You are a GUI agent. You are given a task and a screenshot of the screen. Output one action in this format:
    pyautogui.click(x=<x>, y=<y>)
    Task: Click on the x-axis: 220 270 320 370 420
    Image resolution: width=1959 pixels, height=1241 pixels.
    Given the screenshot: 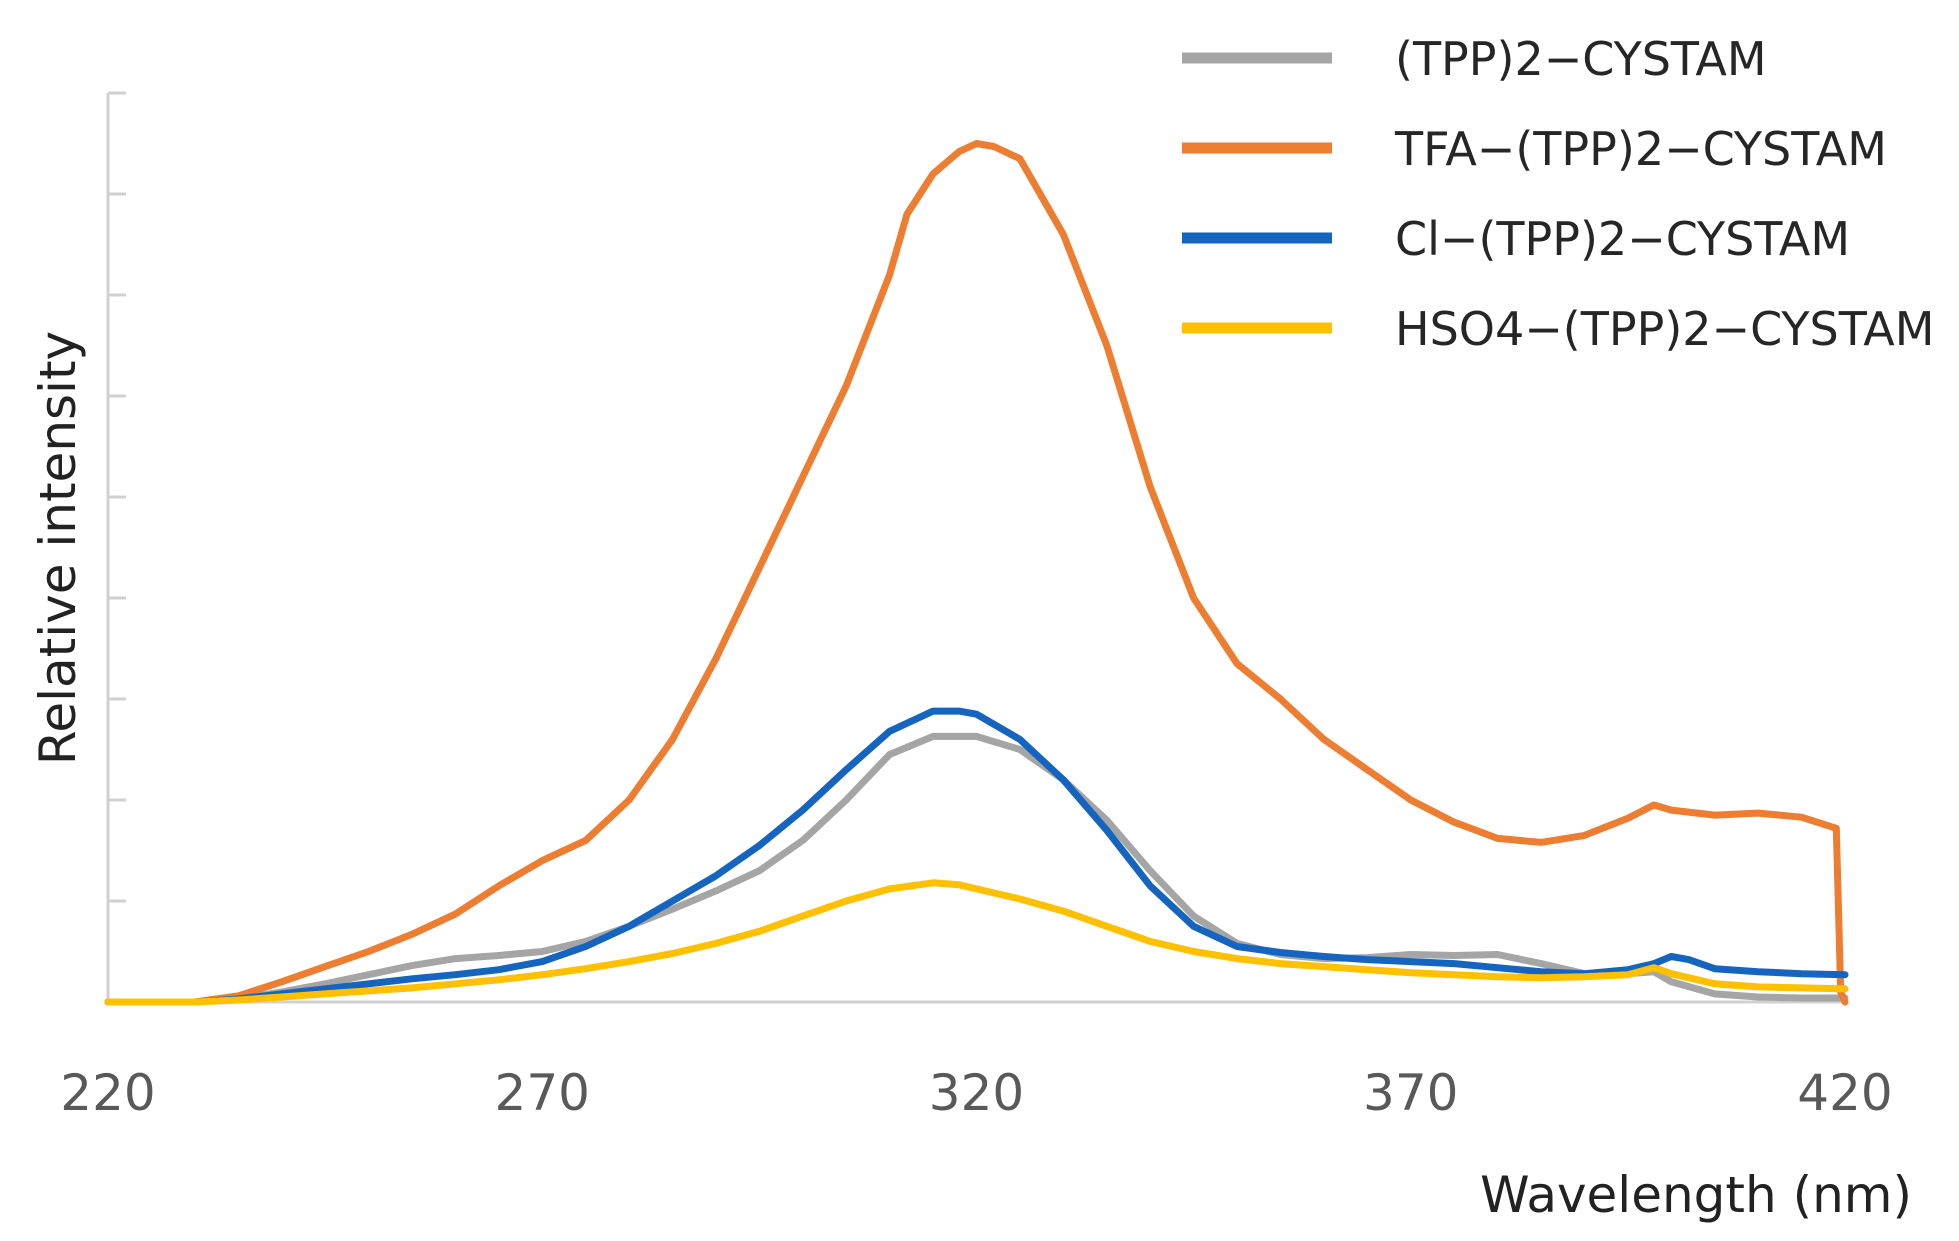 What is the action you would take?
    pyautogui.click(x=976, y=1061)
    